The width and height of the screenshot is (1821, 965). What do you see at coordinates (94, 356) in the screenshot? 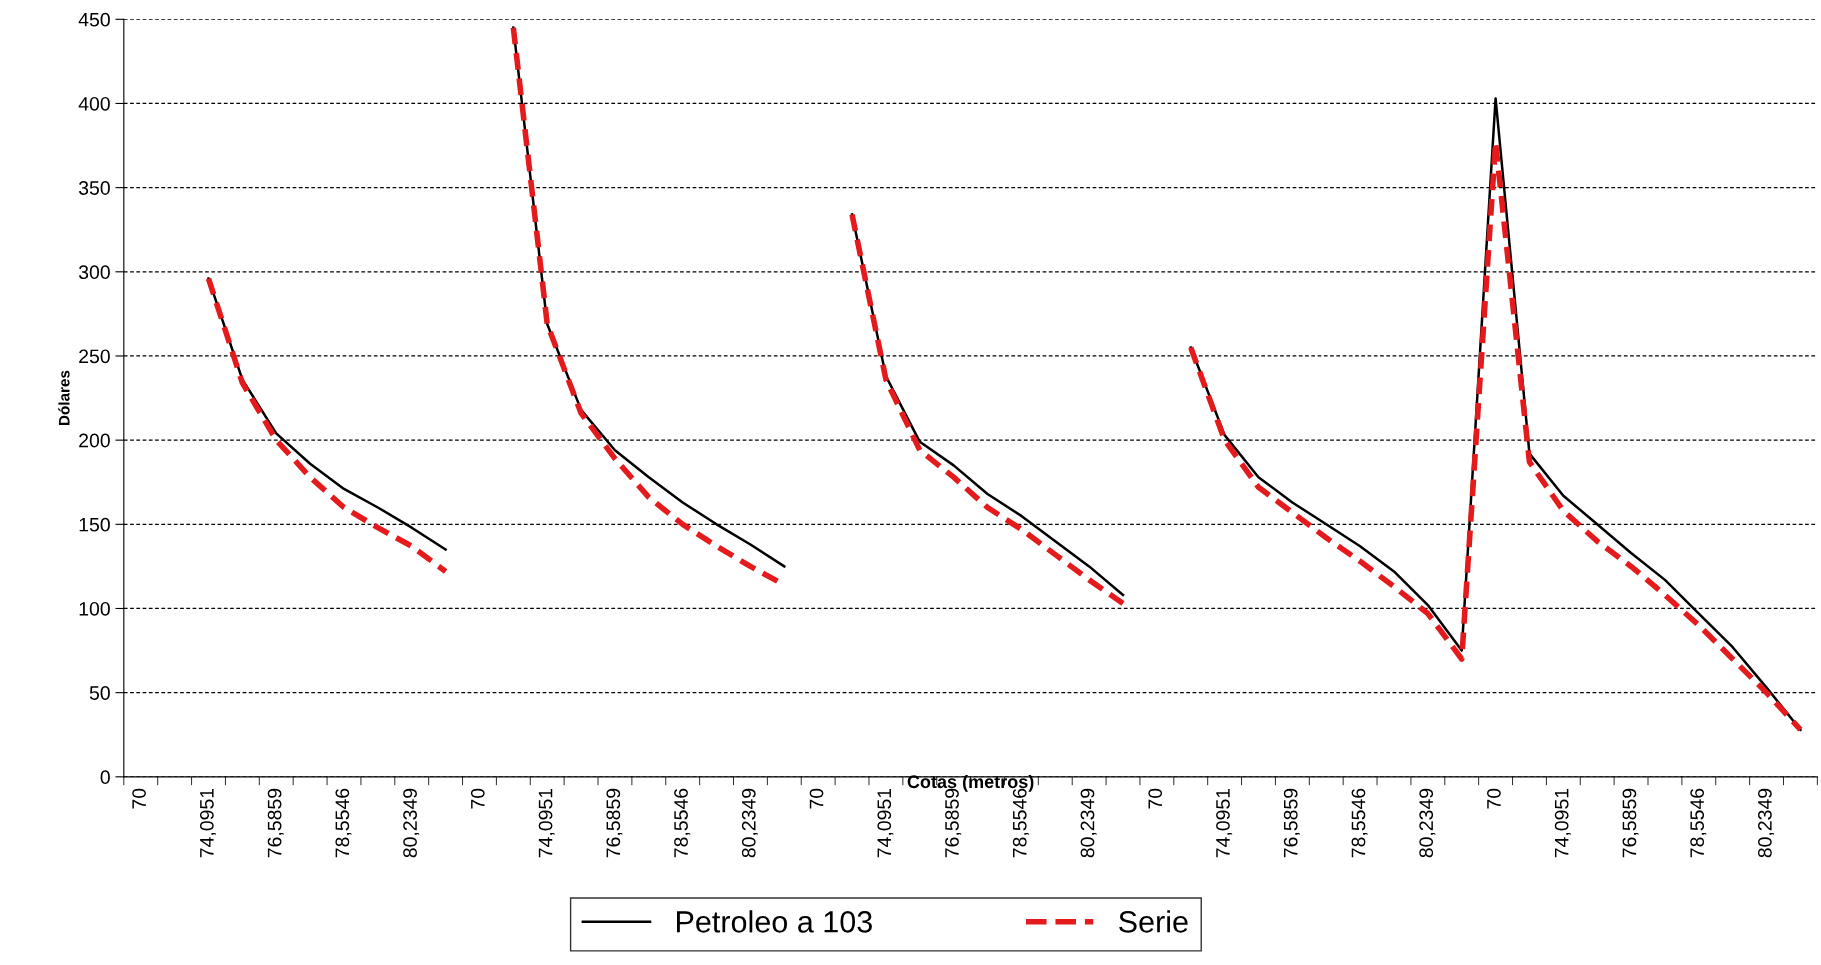
I see `y-tick-label: 250` at bounding box center [94, 356].